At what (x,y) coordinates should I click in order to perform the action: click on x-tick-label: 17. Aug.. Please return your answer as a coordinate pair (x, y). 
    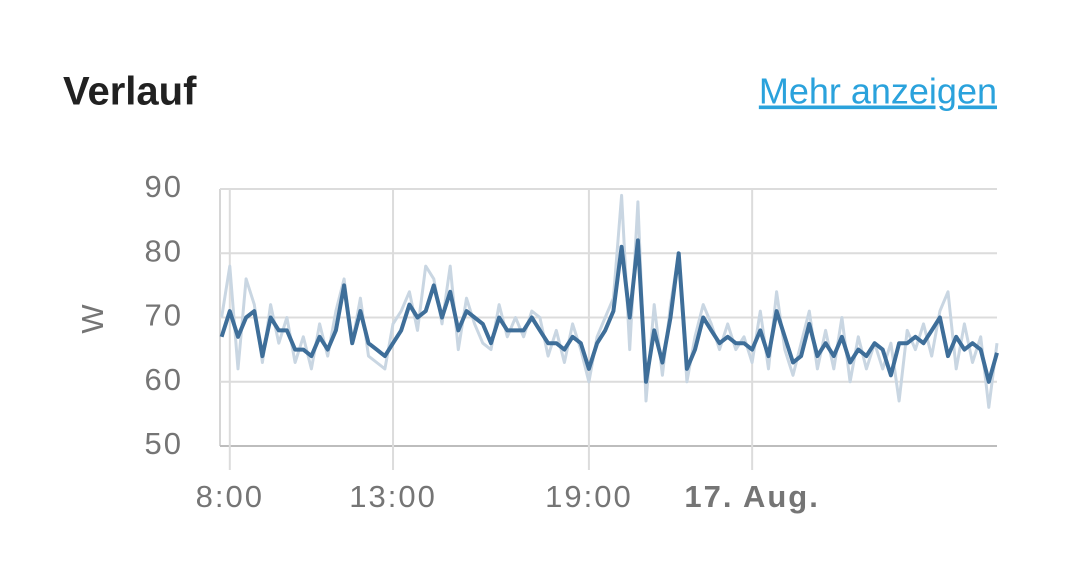
    Looking at the image, I should click on (751, 496).